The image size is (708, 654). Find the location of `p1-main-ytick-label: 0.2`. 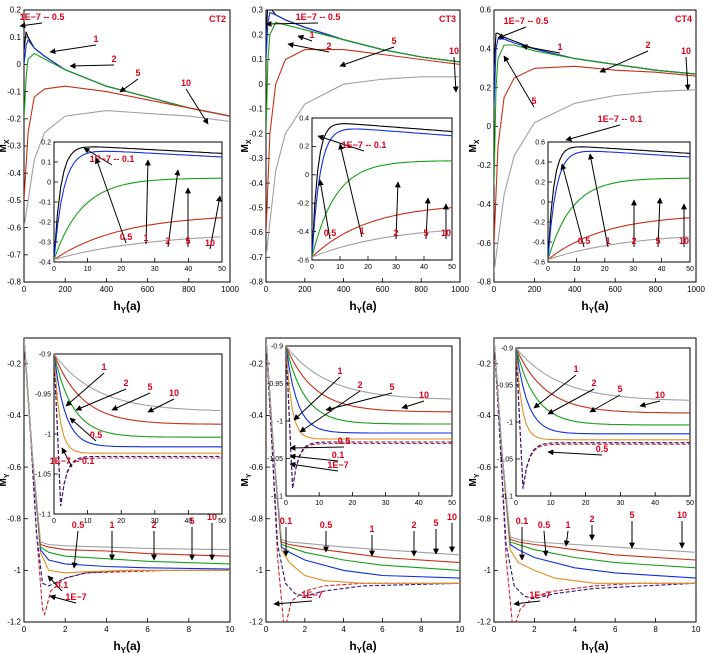

p1-main-ytick-label: 0.2 is located at coordinates (16, 10).